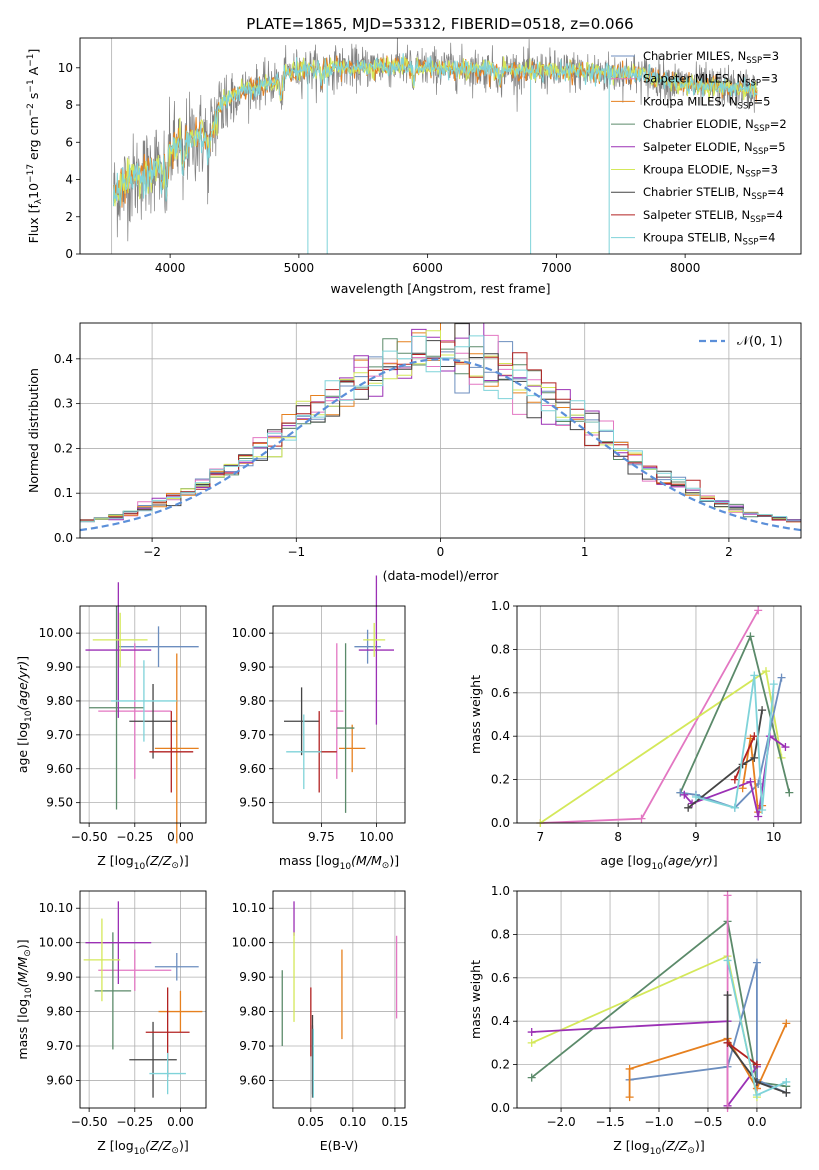 The height and width of the screenshot is (1170, 819). I want to click on x-tick-label: 7000, so click(556, 268).